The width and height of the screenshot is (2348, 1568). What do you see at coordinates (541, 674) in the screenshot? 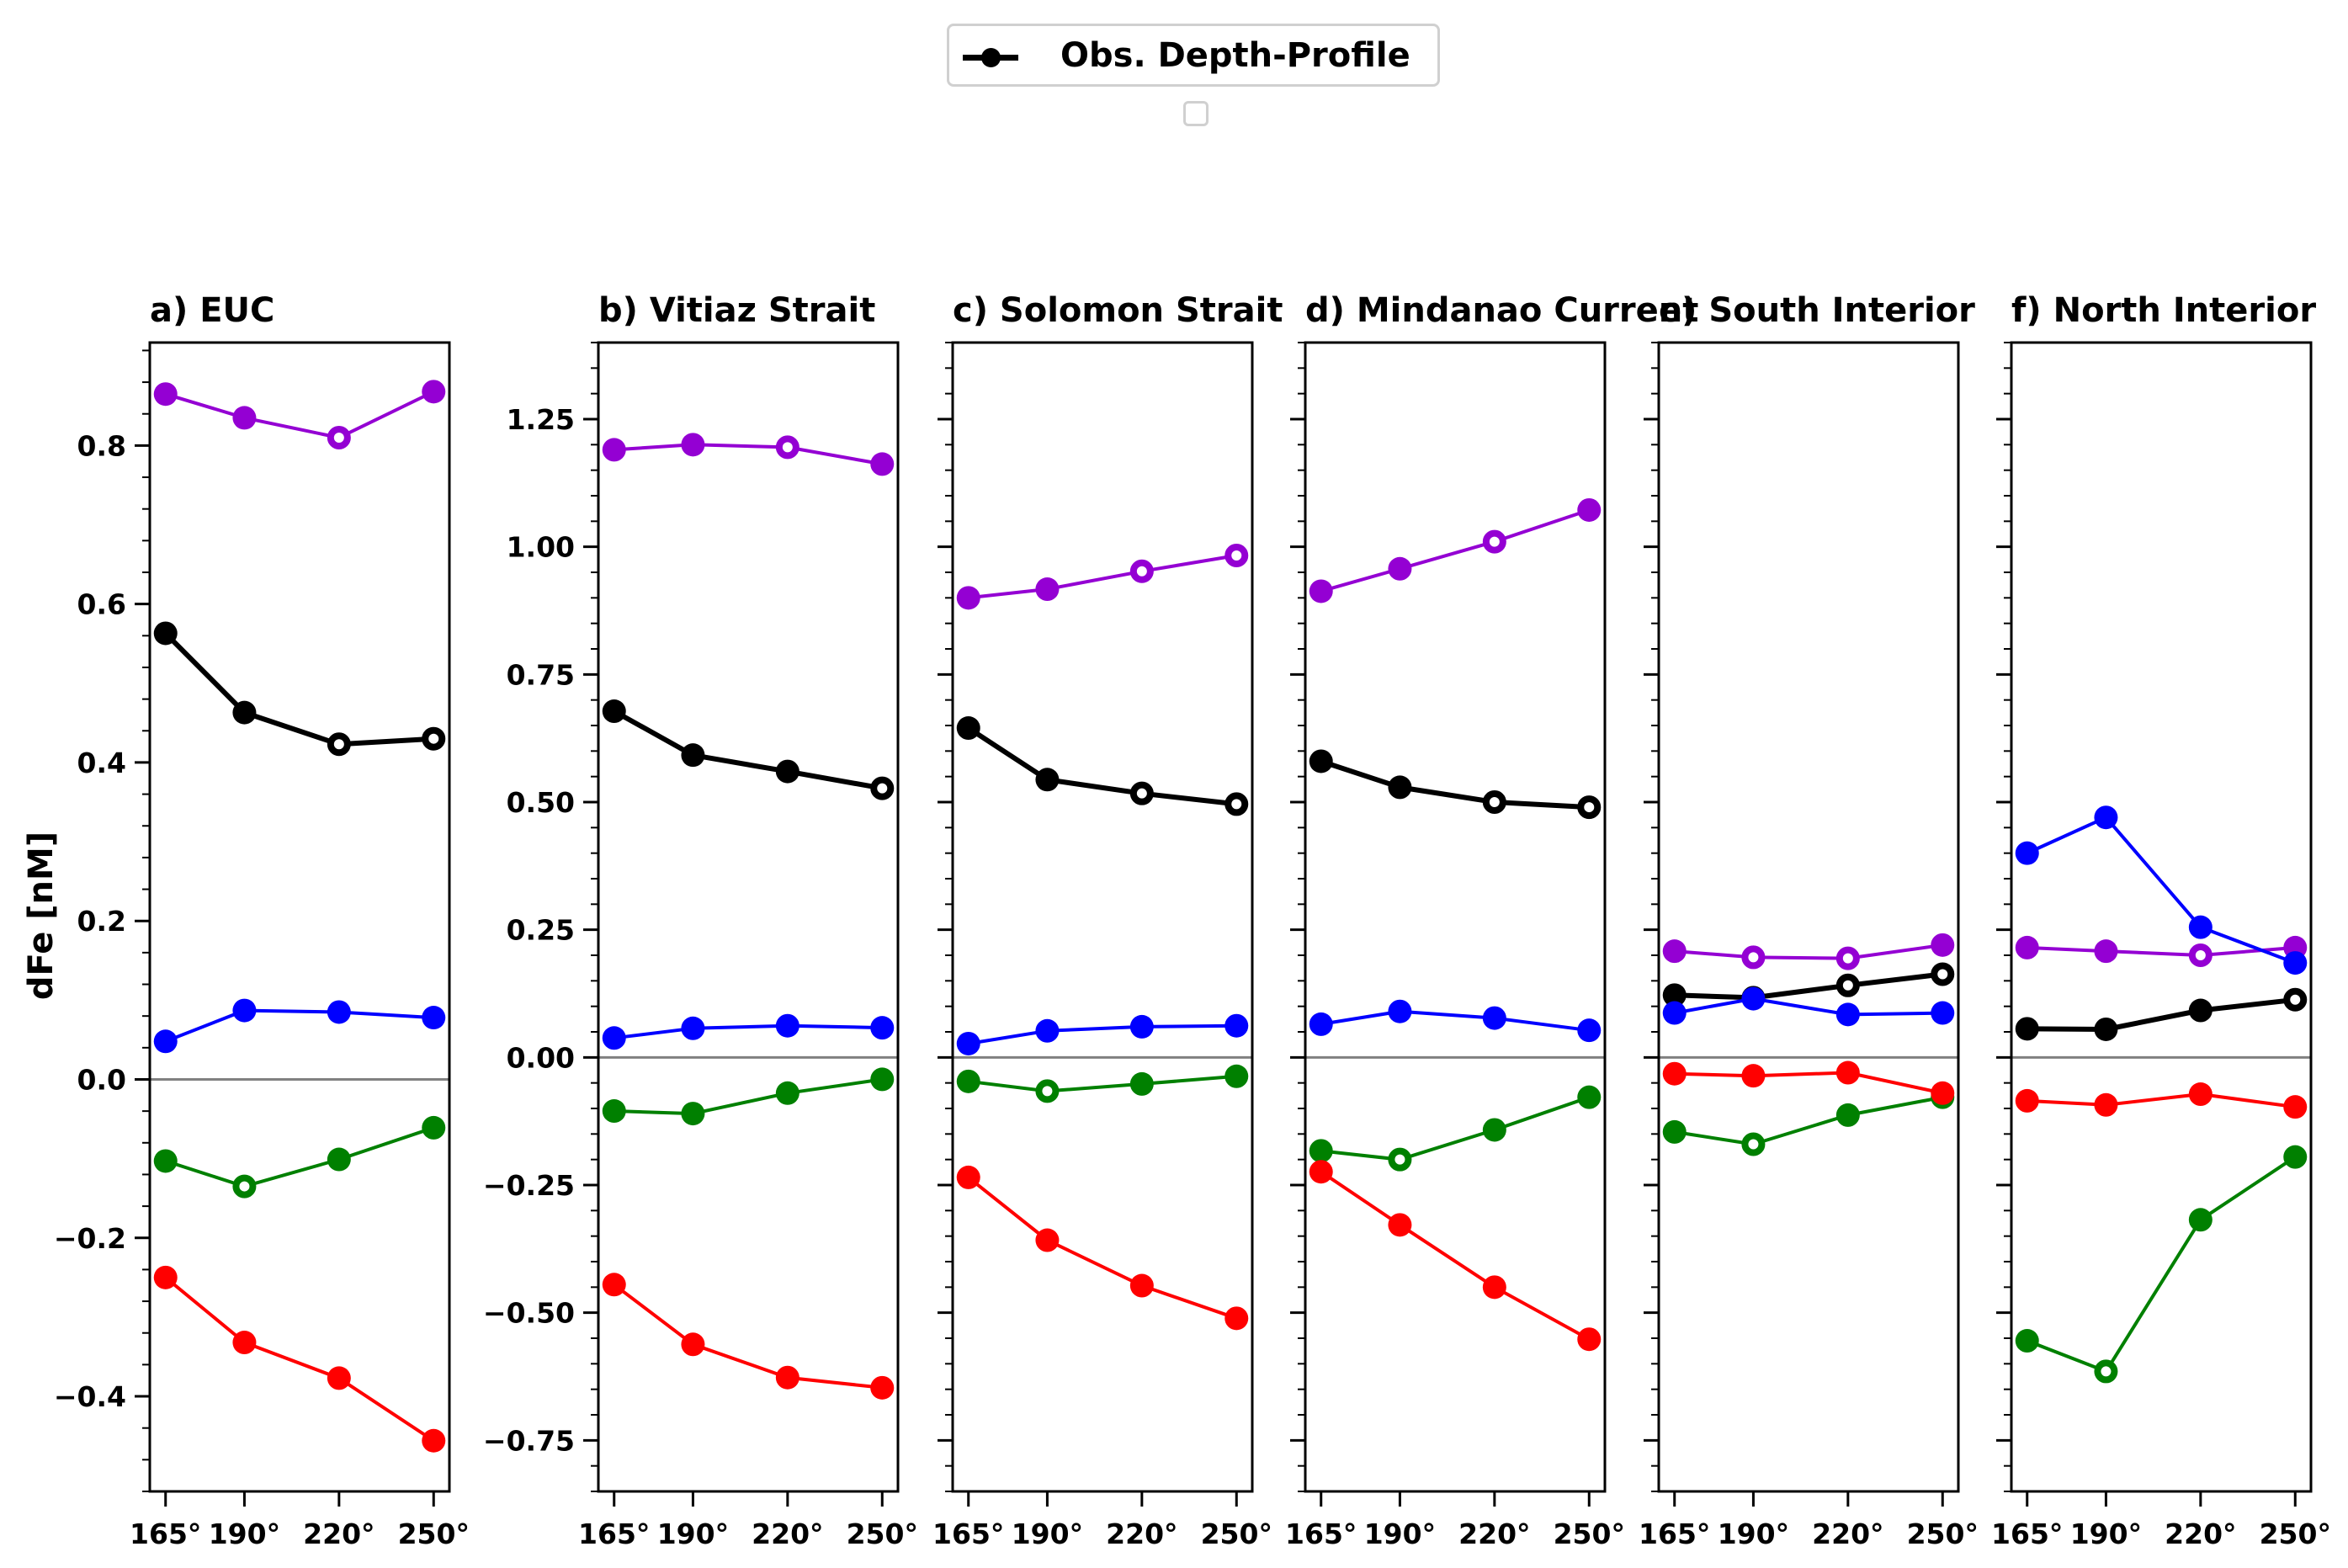
I see `y-tick-label: 0.75` at bounding box center [541, 674].